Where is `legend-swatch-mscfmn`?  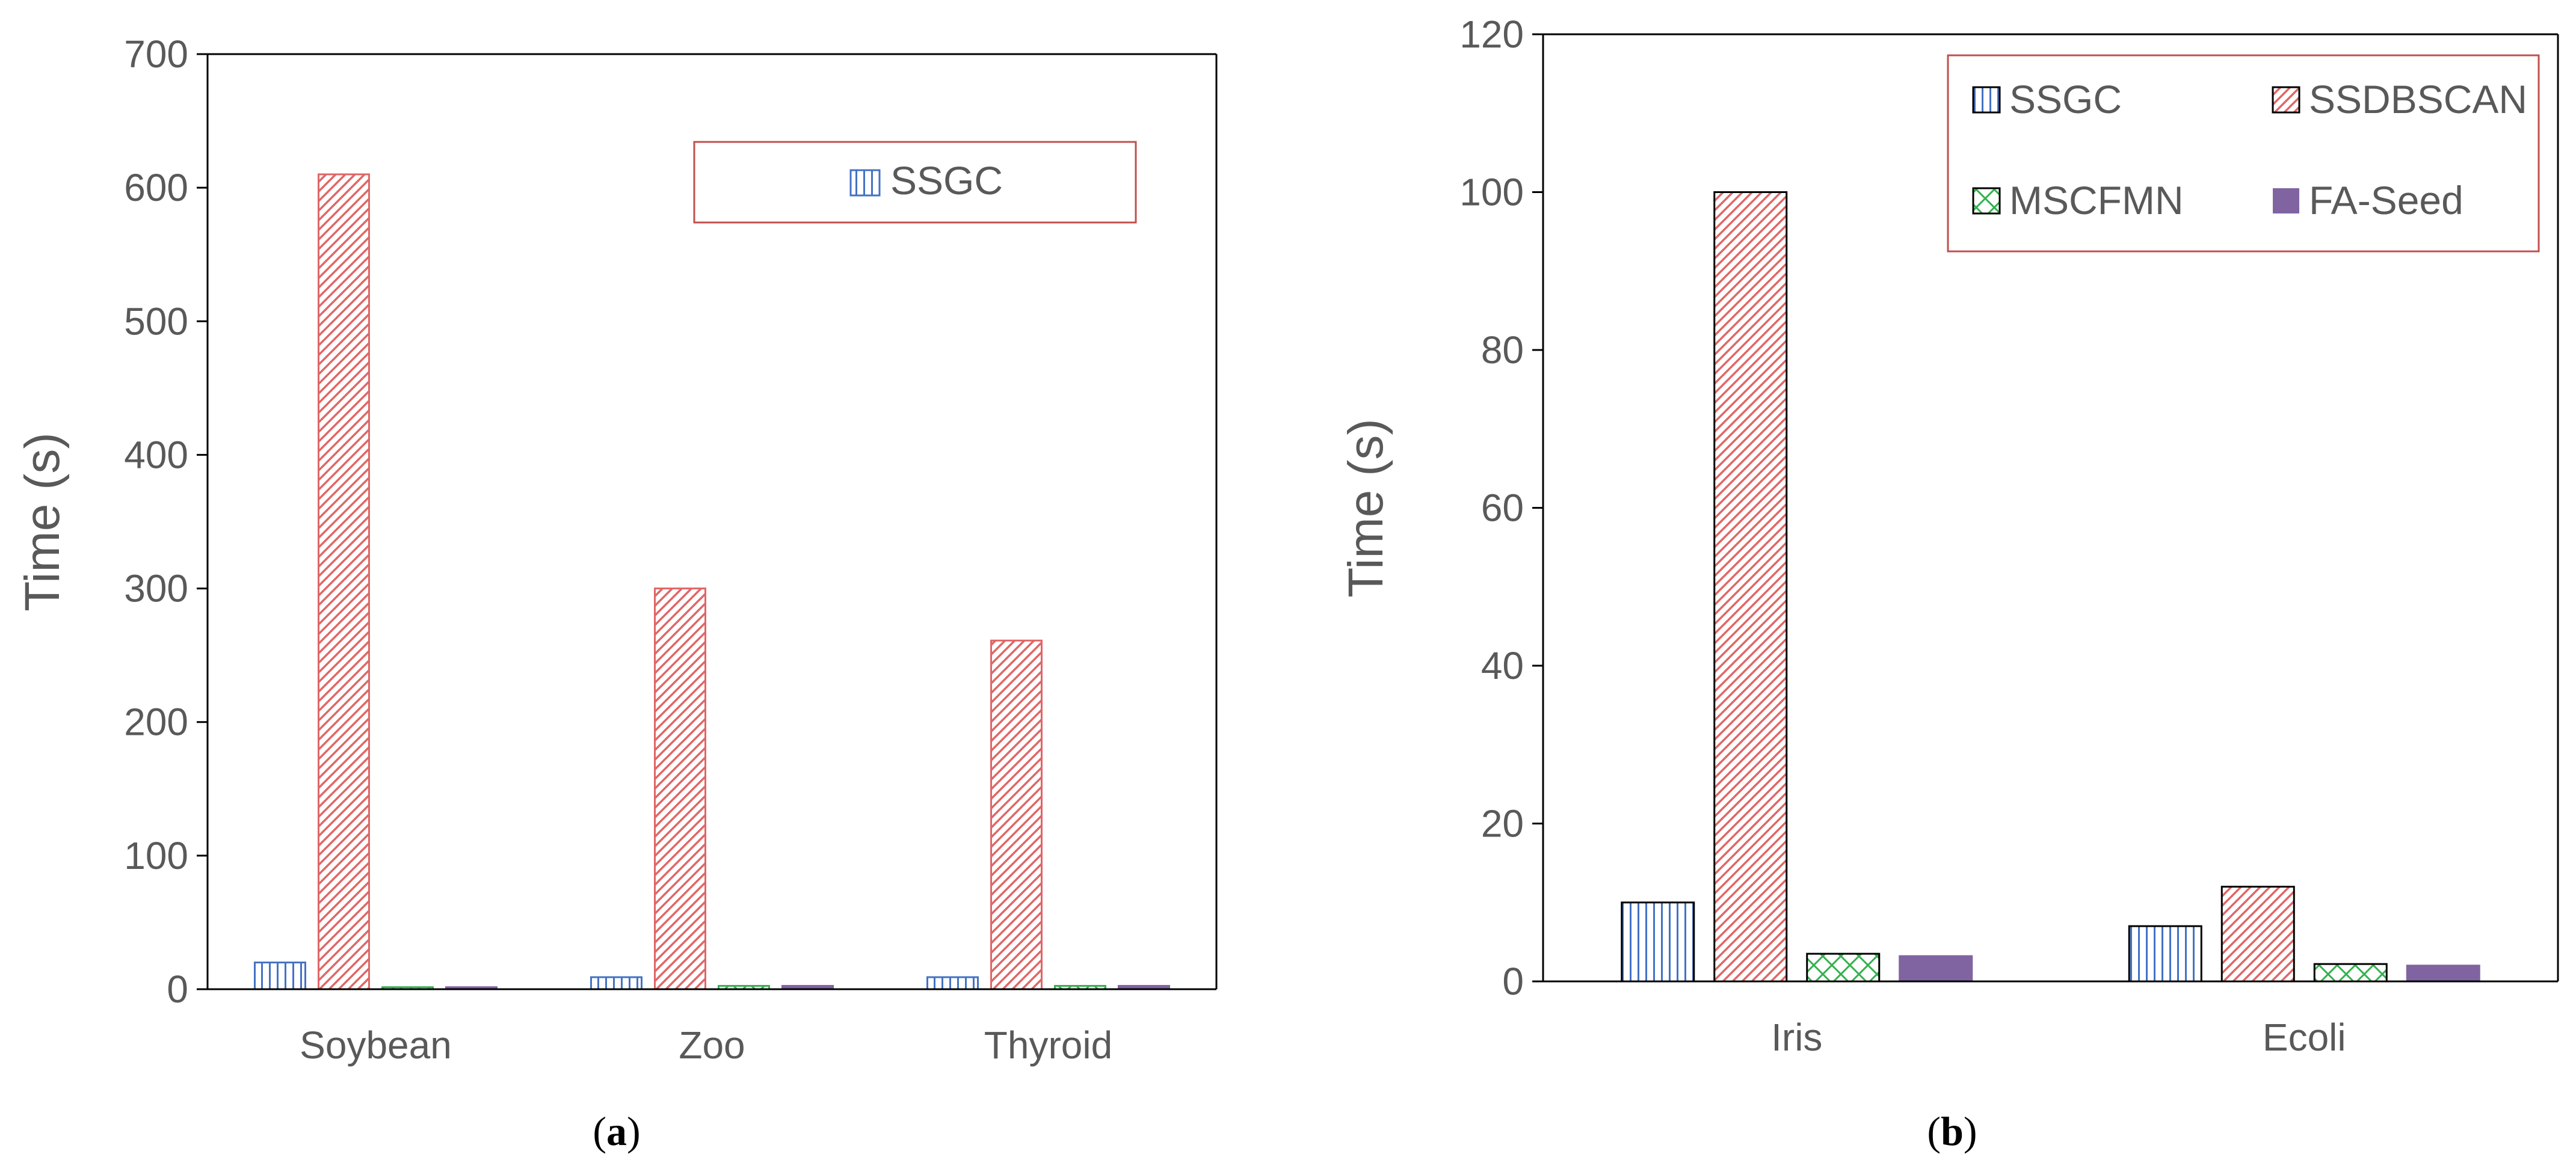
legend-swatch-mscfmn is located at coordinates (1986, 201).